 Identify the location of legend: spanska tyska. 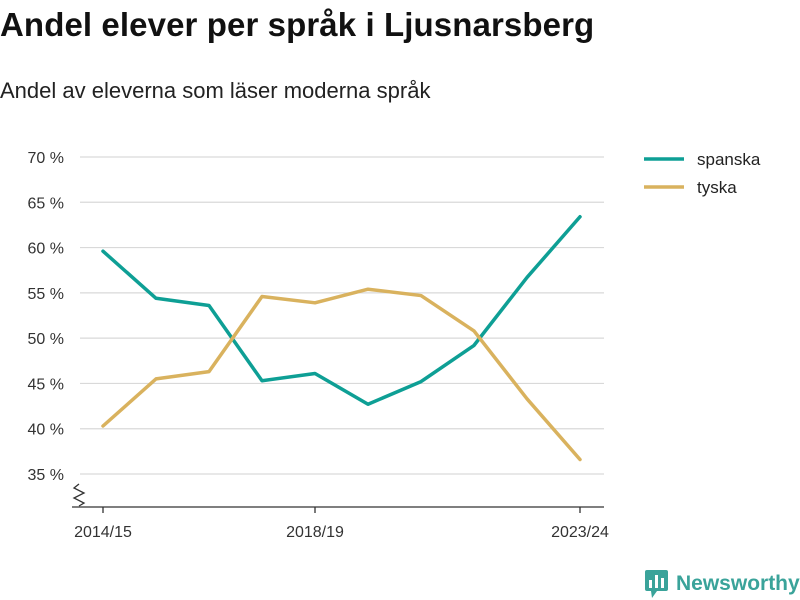
(702, 173).